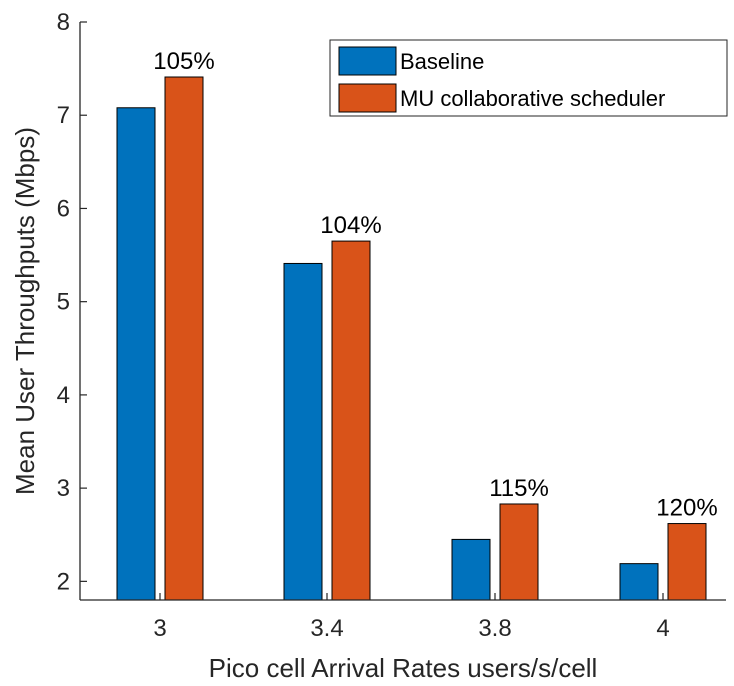 This screenshot has height=686, width=734. I want to click on annotation-label: 104%, so click(350, 225).